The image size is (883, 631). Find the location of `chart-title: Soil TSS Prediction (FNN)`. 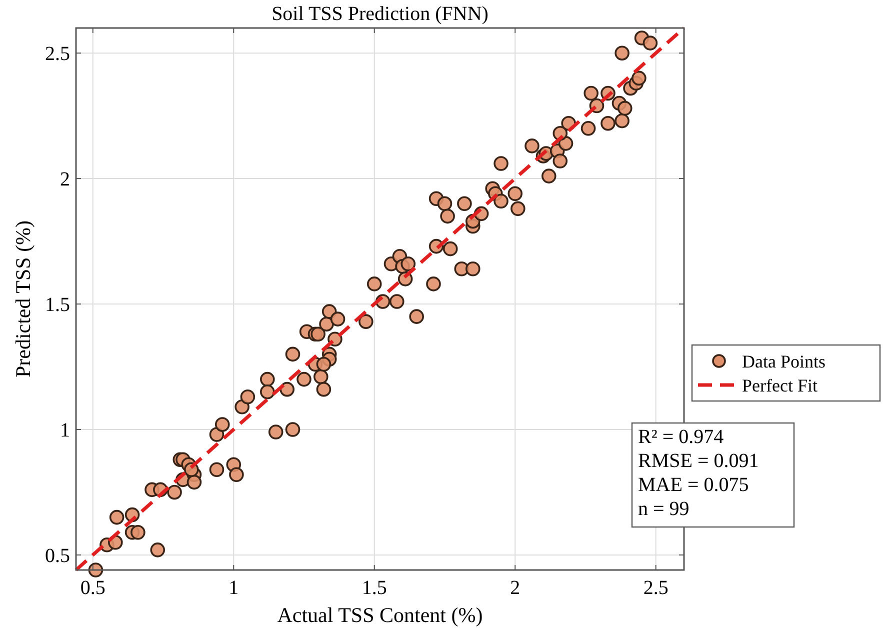

chart-title: Soil TSS Prediction (FNN) is located at coordinates (380, 14).